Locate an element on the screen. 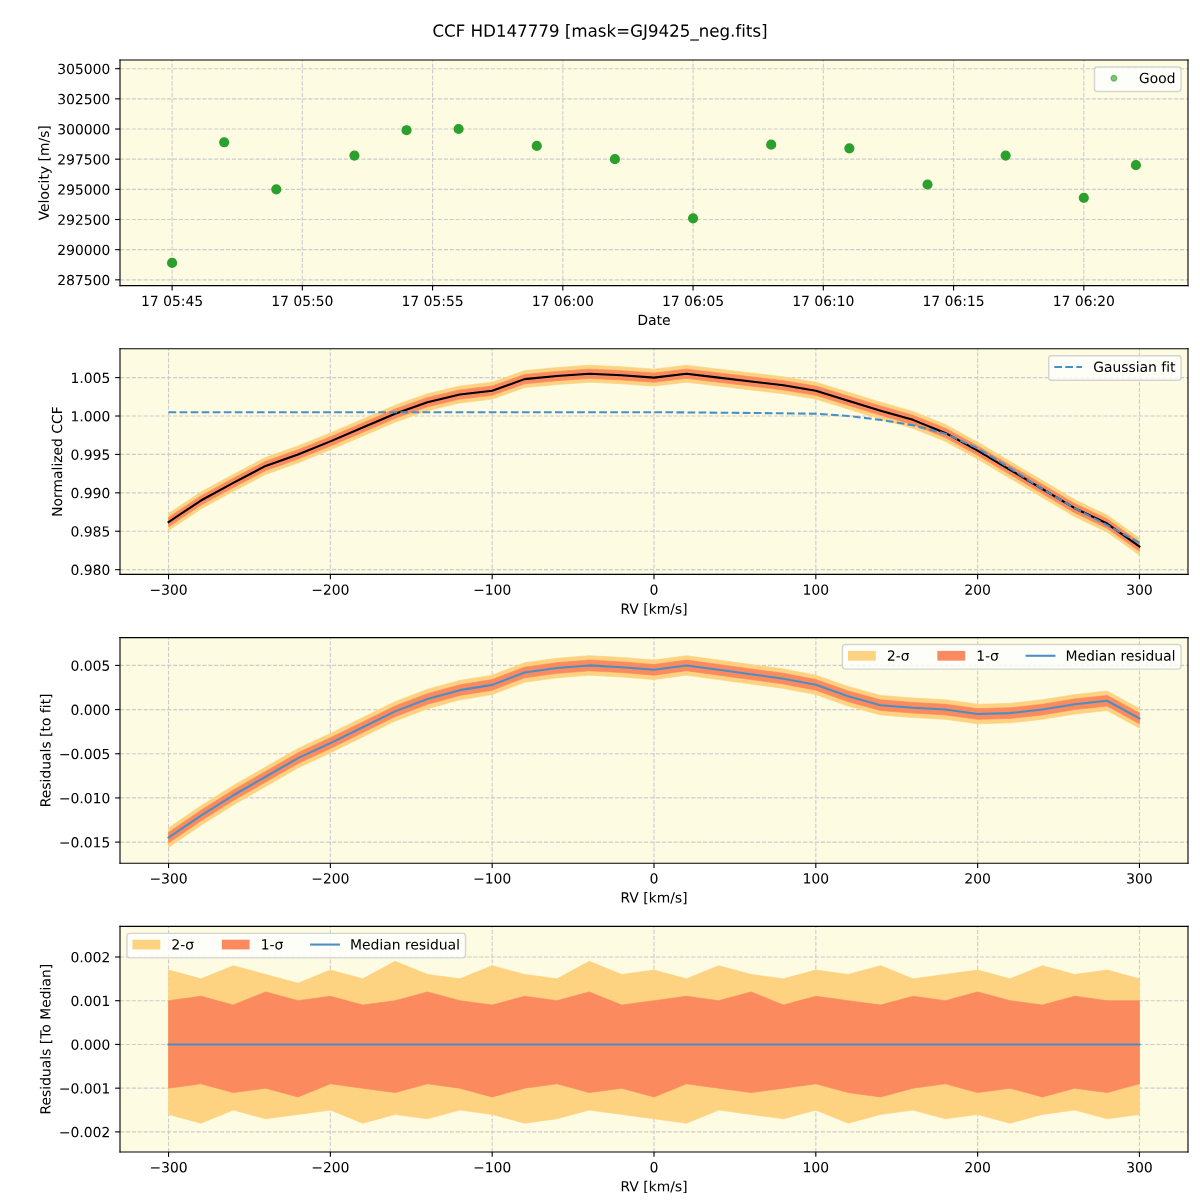 This screenshot has height=1200, width=1200. y-axis-title: Velocity [m/s] is located at coordinates (45, 173).